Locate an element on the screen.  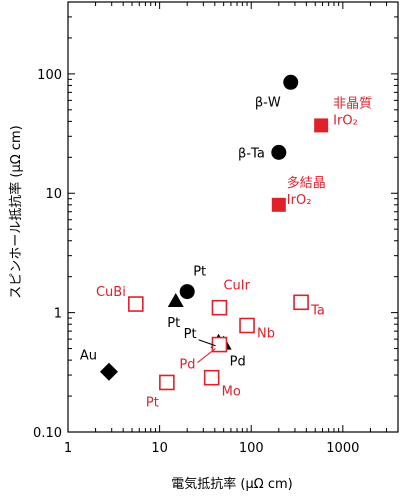
point-label: Ta is located at coordinates (317, 310).